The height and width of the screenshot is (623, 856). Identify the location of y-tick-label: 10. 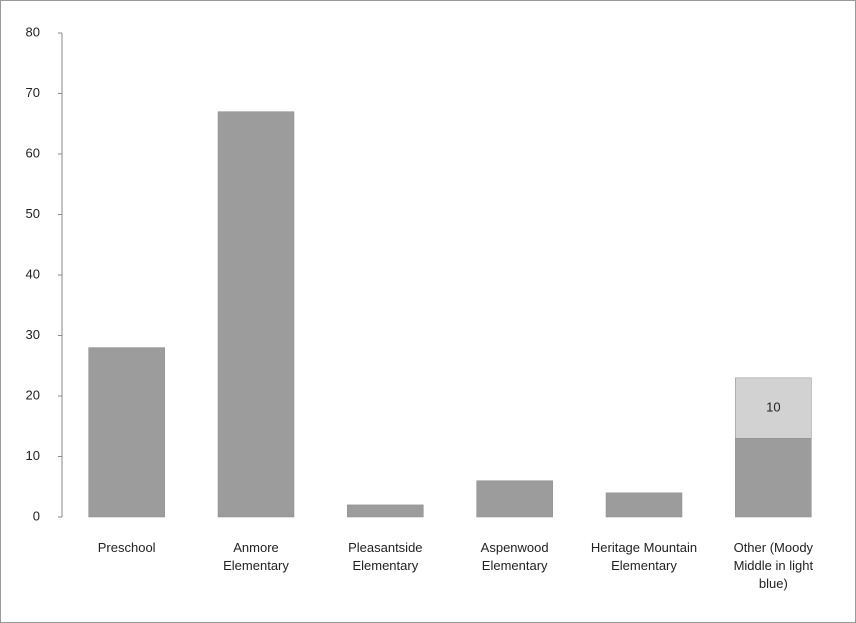
(33, 455).